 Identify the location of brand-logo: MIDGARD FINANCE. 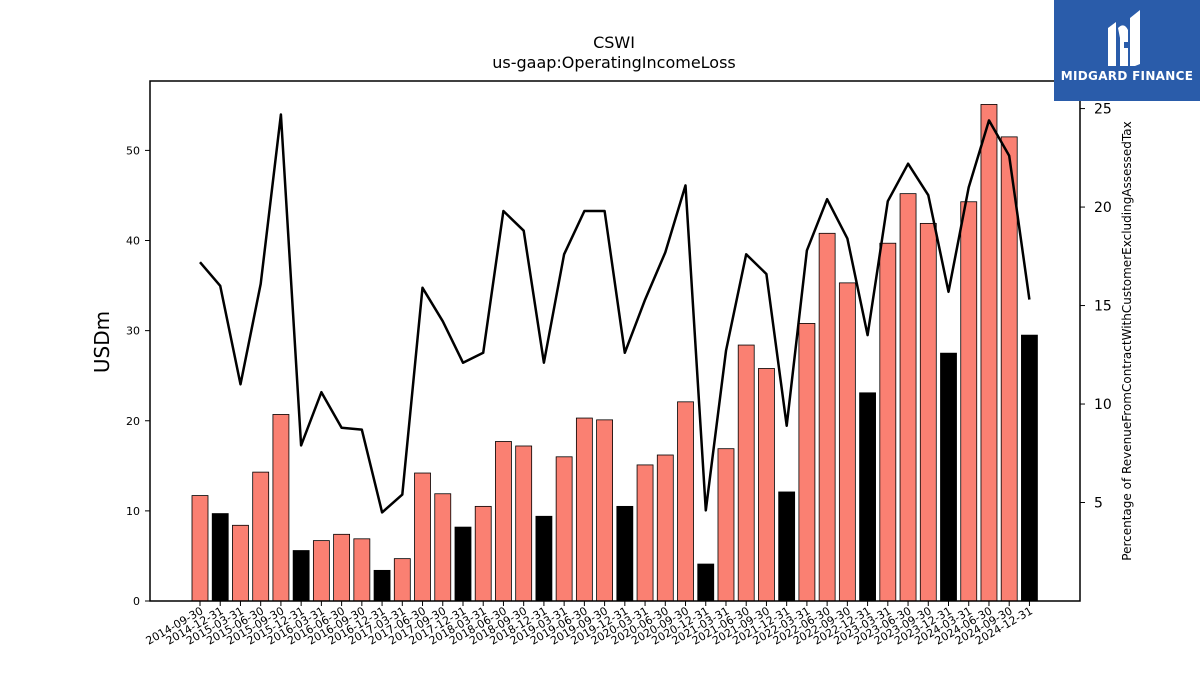
(1127, 50).